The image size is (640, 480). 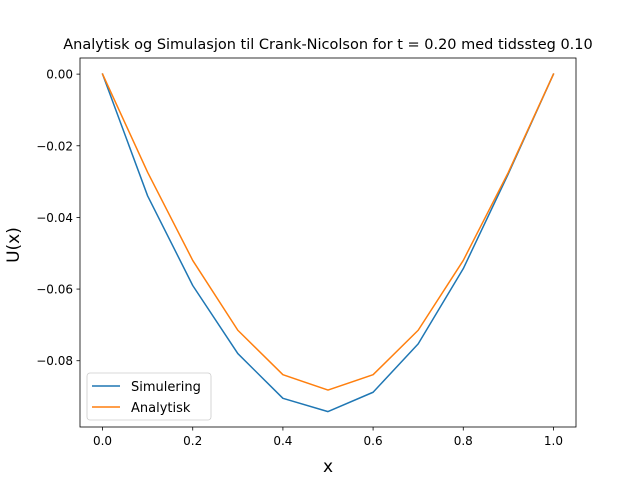 What do you see at coordinates (553, 441) in the screenshot?
I see `x-tick-label: 1.0` at bounding box center [553, 441].